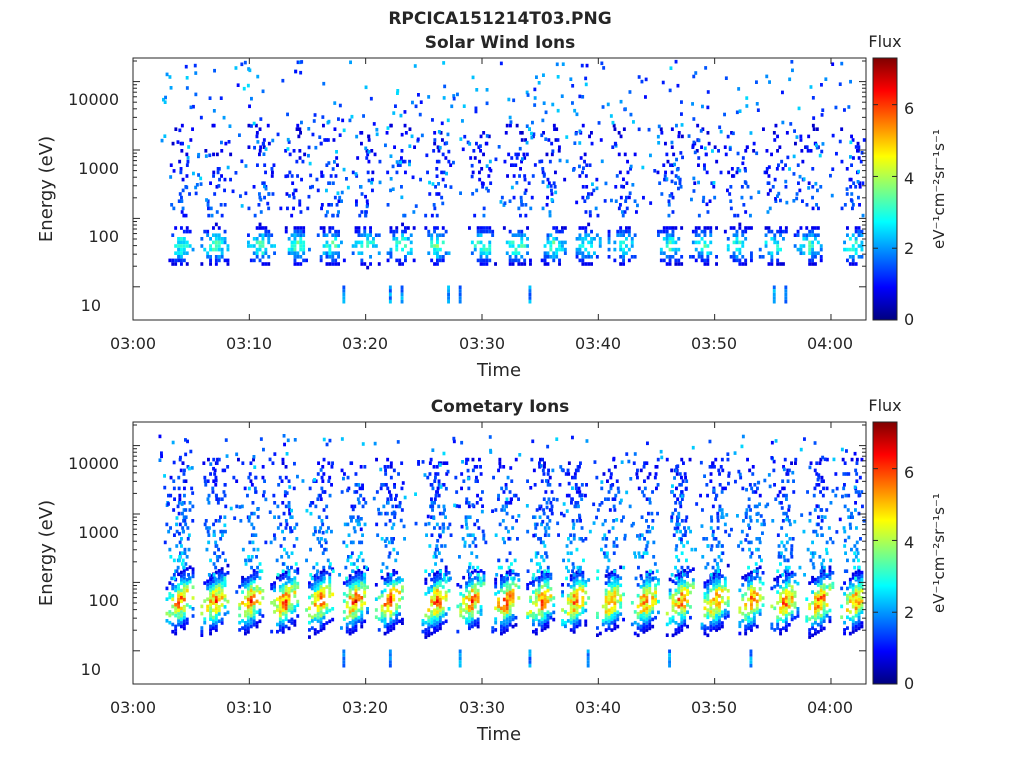  I want to click on spectrogram-spike, so click(390, 291).